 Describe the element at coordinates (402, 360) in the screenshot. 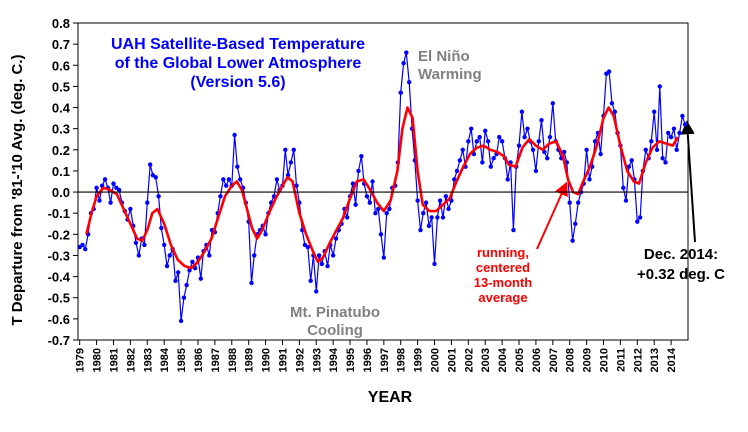

I see `x-tick-label: 1998` at that location.